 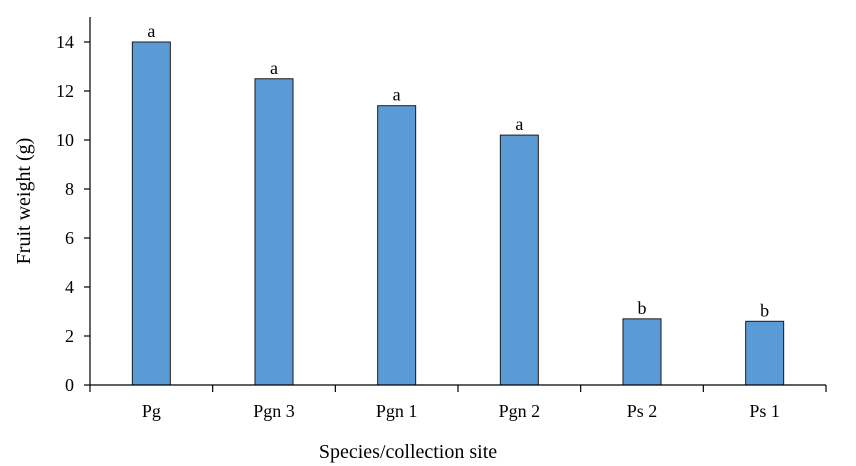 I want to click on y-tick-label: 4, so click(x=69, y=287).